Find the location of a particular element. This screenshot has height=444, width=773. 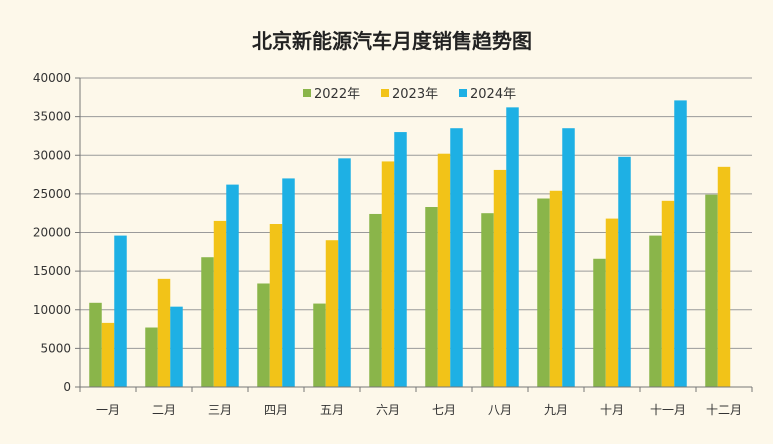

y-tick-label: 40000 is located at coordinates (52, 78).